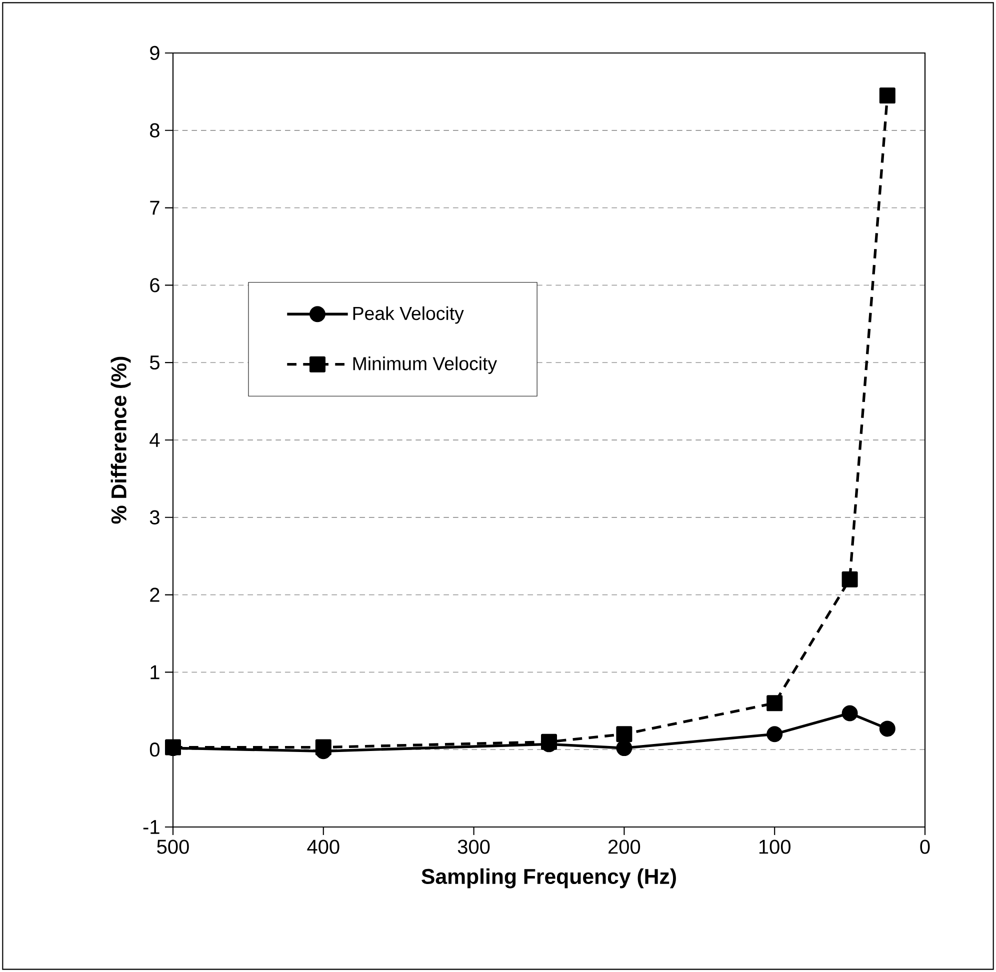 The image size is (996, 972). Describe the element at coordinates (425, 365) in the screenshot. I see `legend-label: Minimum Velocity` at that location.